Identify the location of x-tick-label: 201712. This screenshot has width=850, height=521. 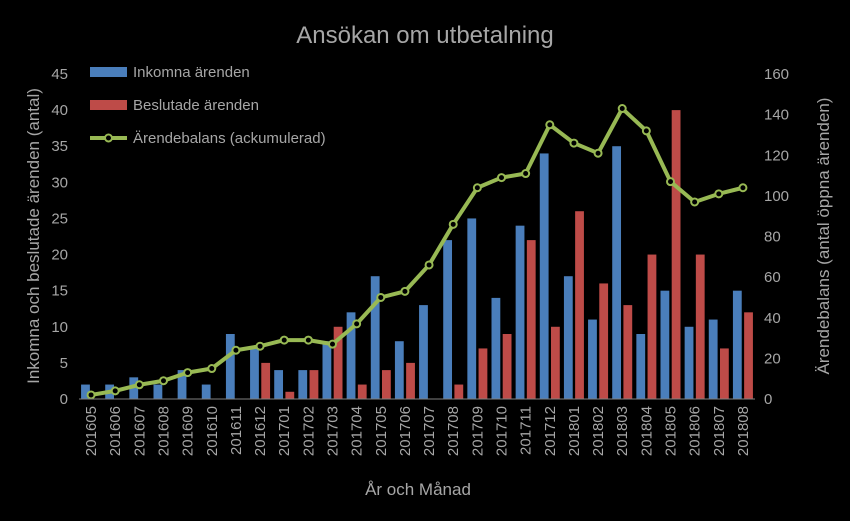
(550, 431).